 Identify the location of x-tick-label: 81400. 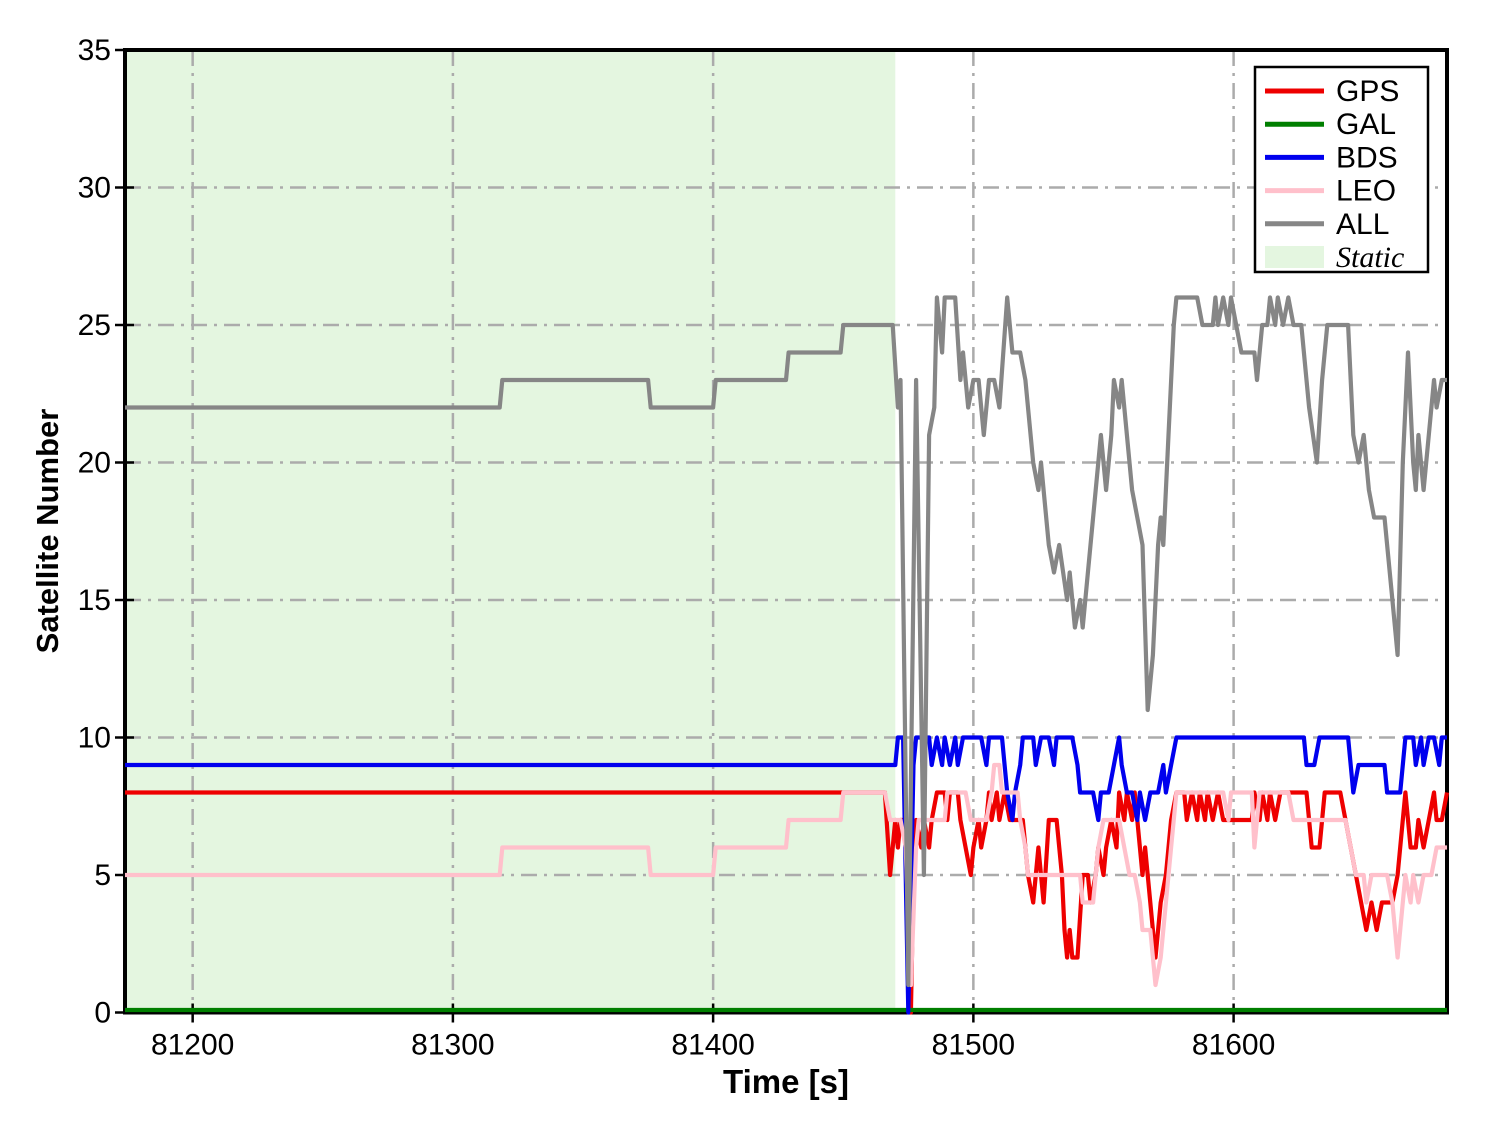
(712, 1045).